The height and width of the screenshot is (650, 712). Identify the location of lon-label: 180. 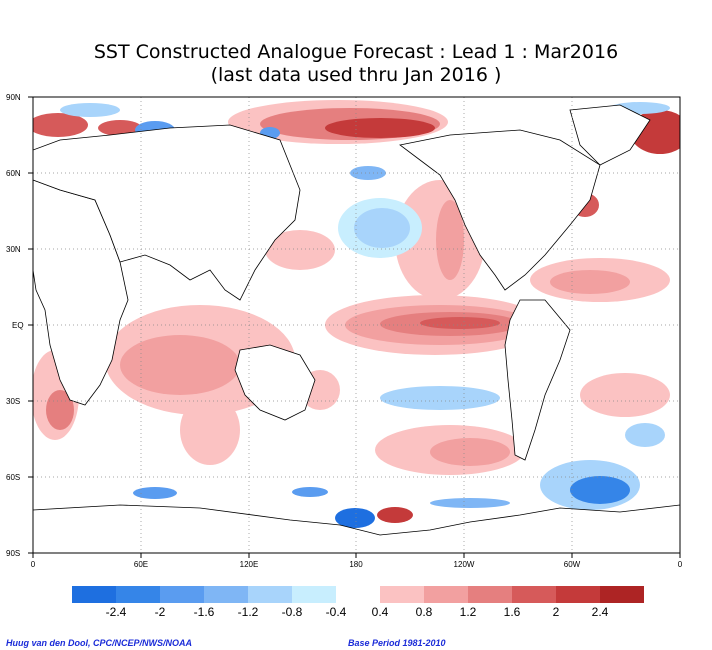
(356, 564).